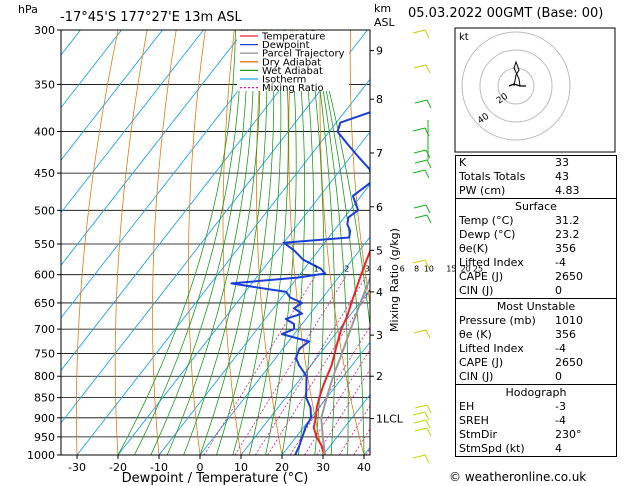 The width and height of the screenshot is (629, 486). I want to click on legend-entry: Dry Adiabat, so click(291, 62).